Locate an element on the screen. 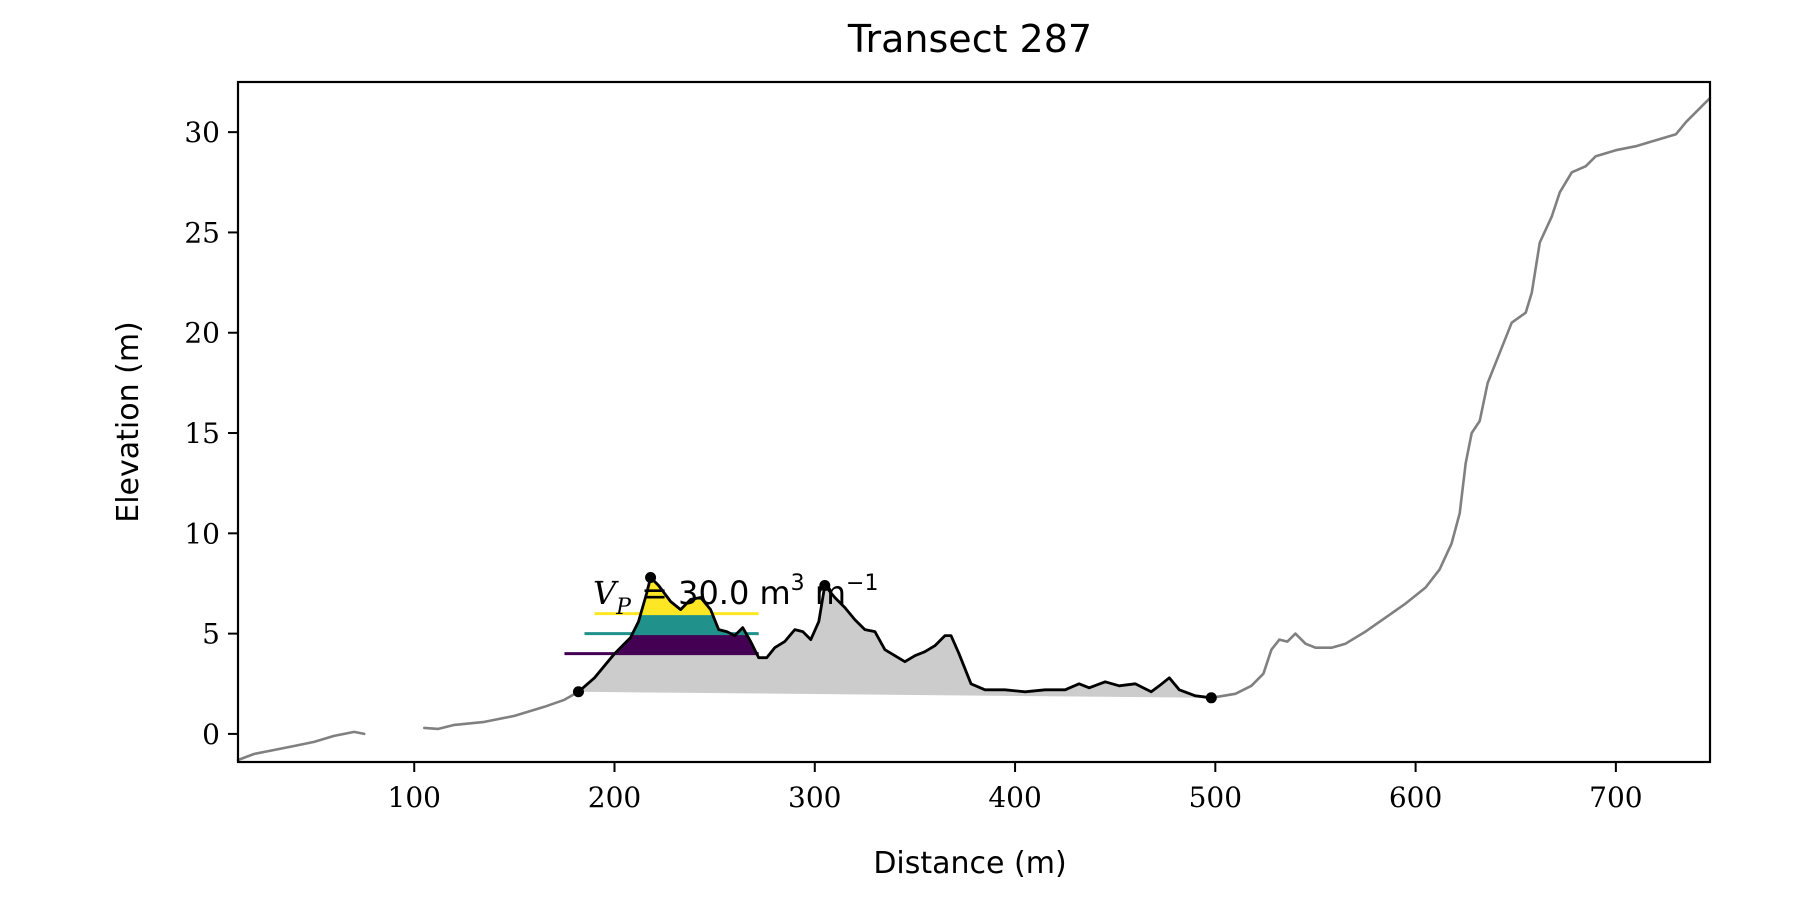  x-tick-label-700: 700 is located at coordinates (1615, 797).